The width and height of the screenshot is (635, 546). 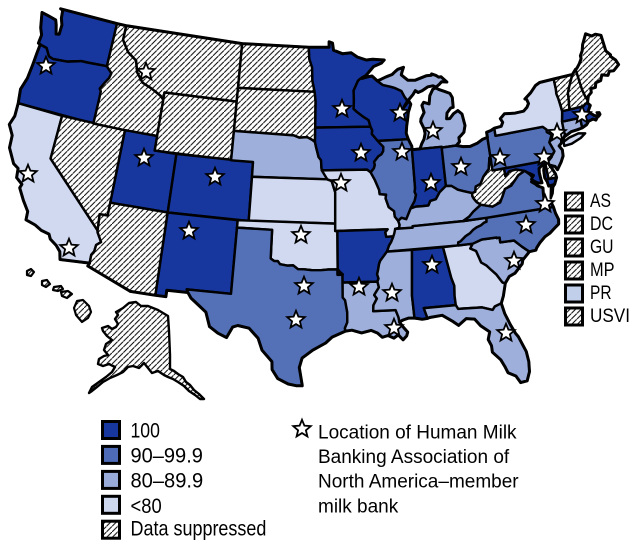 What do you see at coordinates (418, 482) in the screenshot?
I see `svg-text: North America–member` at bounding box center [418, 482].